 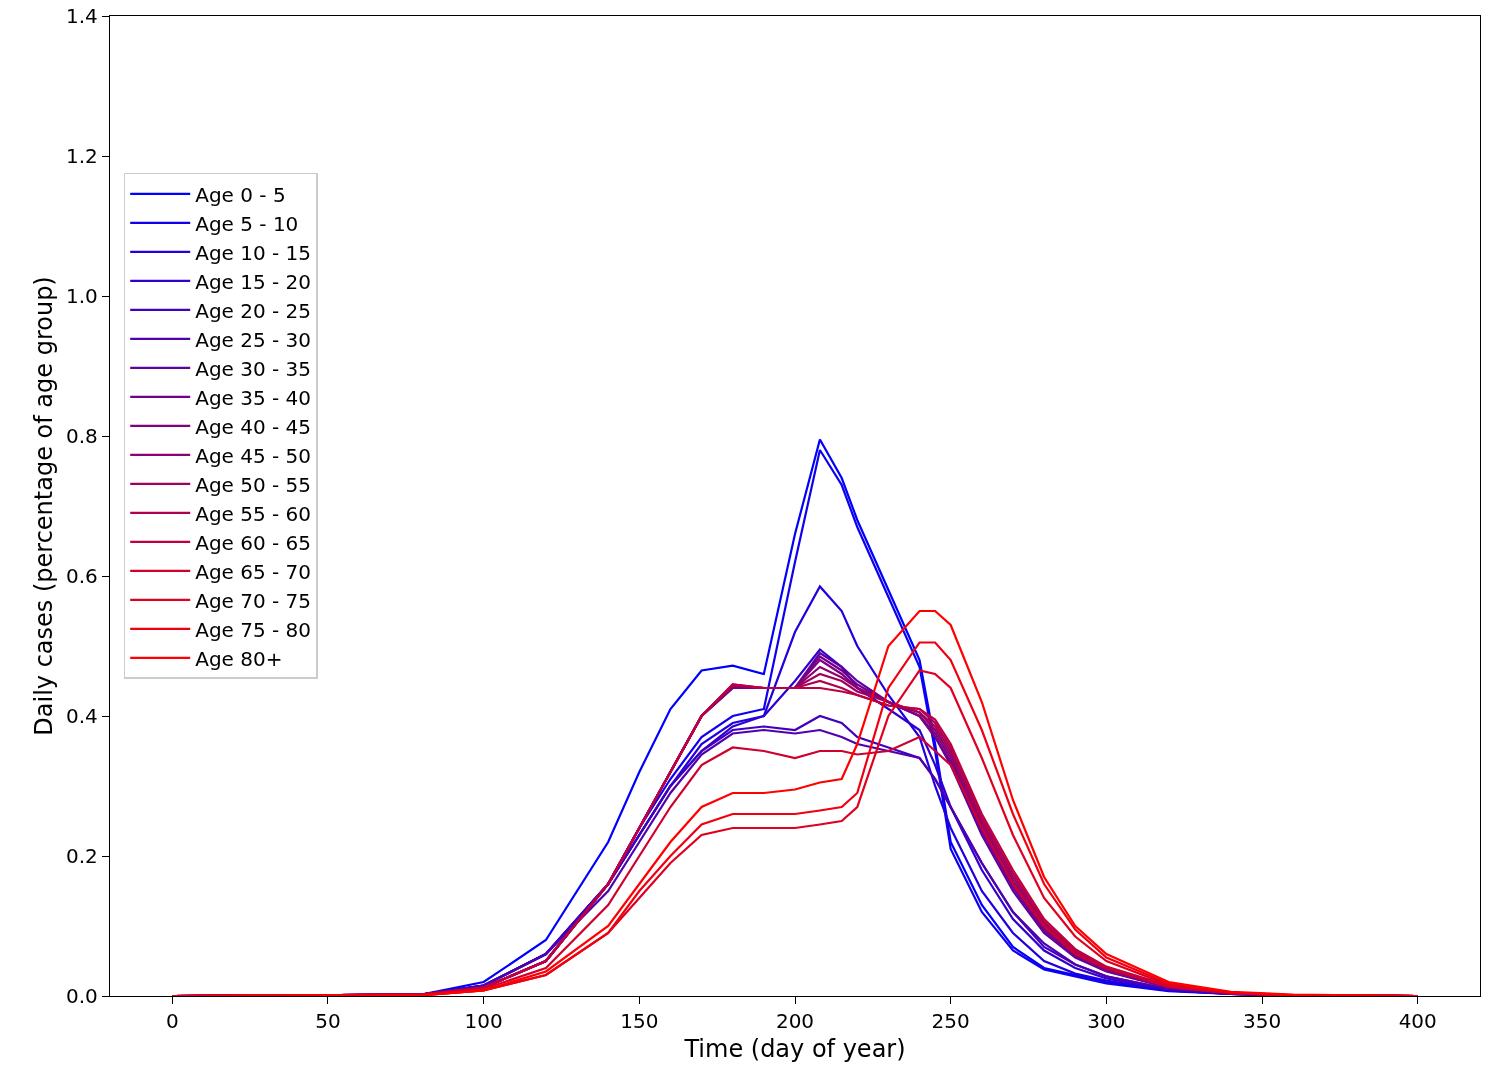 I want to click on legend-label: Age 0 - 5, so click(x=240, y=194).